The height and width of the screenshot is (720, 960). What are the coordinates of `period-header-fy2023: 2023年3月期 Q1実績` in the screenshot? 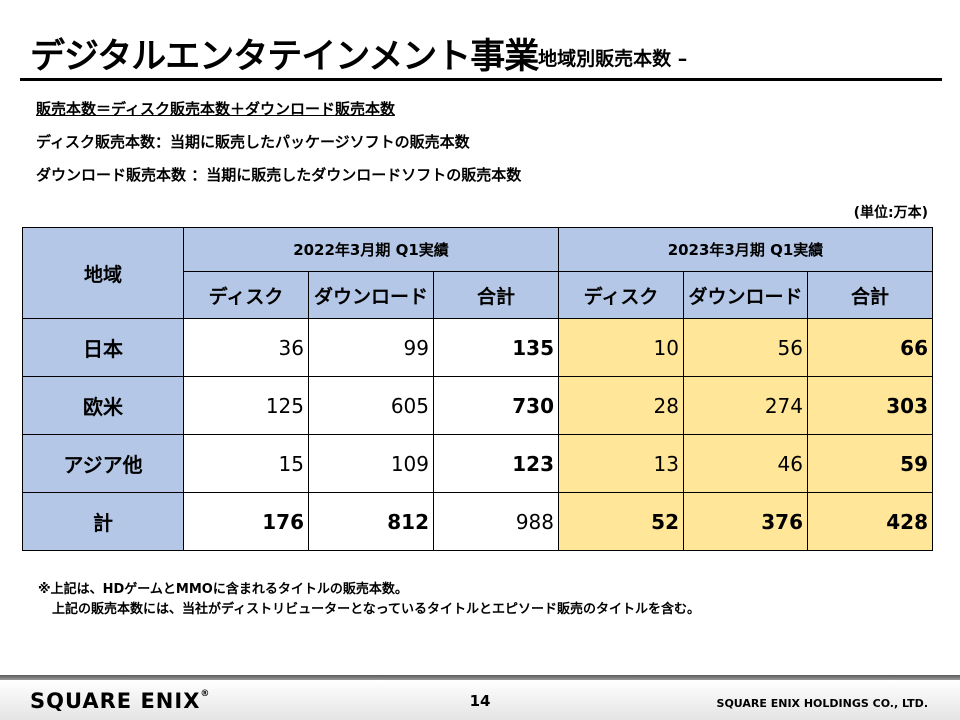 It's located at (745, 249).